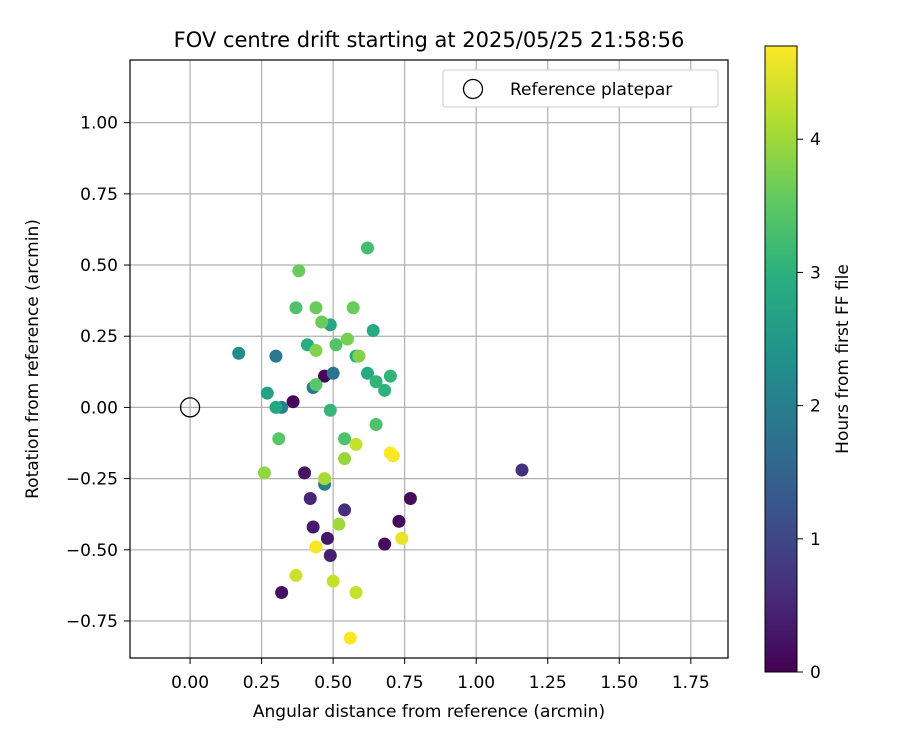 Image resolution: width=900 pixels, height=750 pixels. Describe the element at coordinates (843, 359) in the screenshot. I see `colorbar-label: Hours from first FF file` at that location.